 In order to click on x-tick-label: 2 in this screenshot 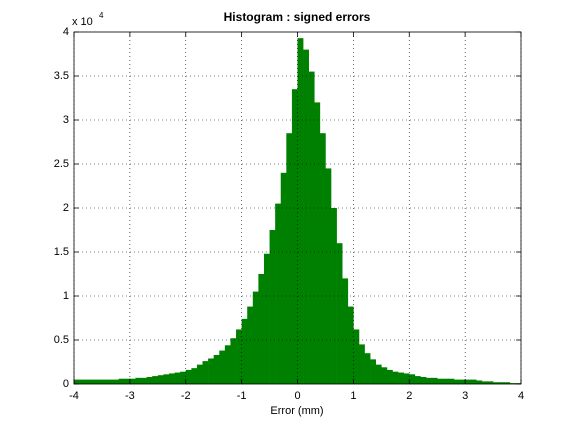, I will do `click(409, 396)`.